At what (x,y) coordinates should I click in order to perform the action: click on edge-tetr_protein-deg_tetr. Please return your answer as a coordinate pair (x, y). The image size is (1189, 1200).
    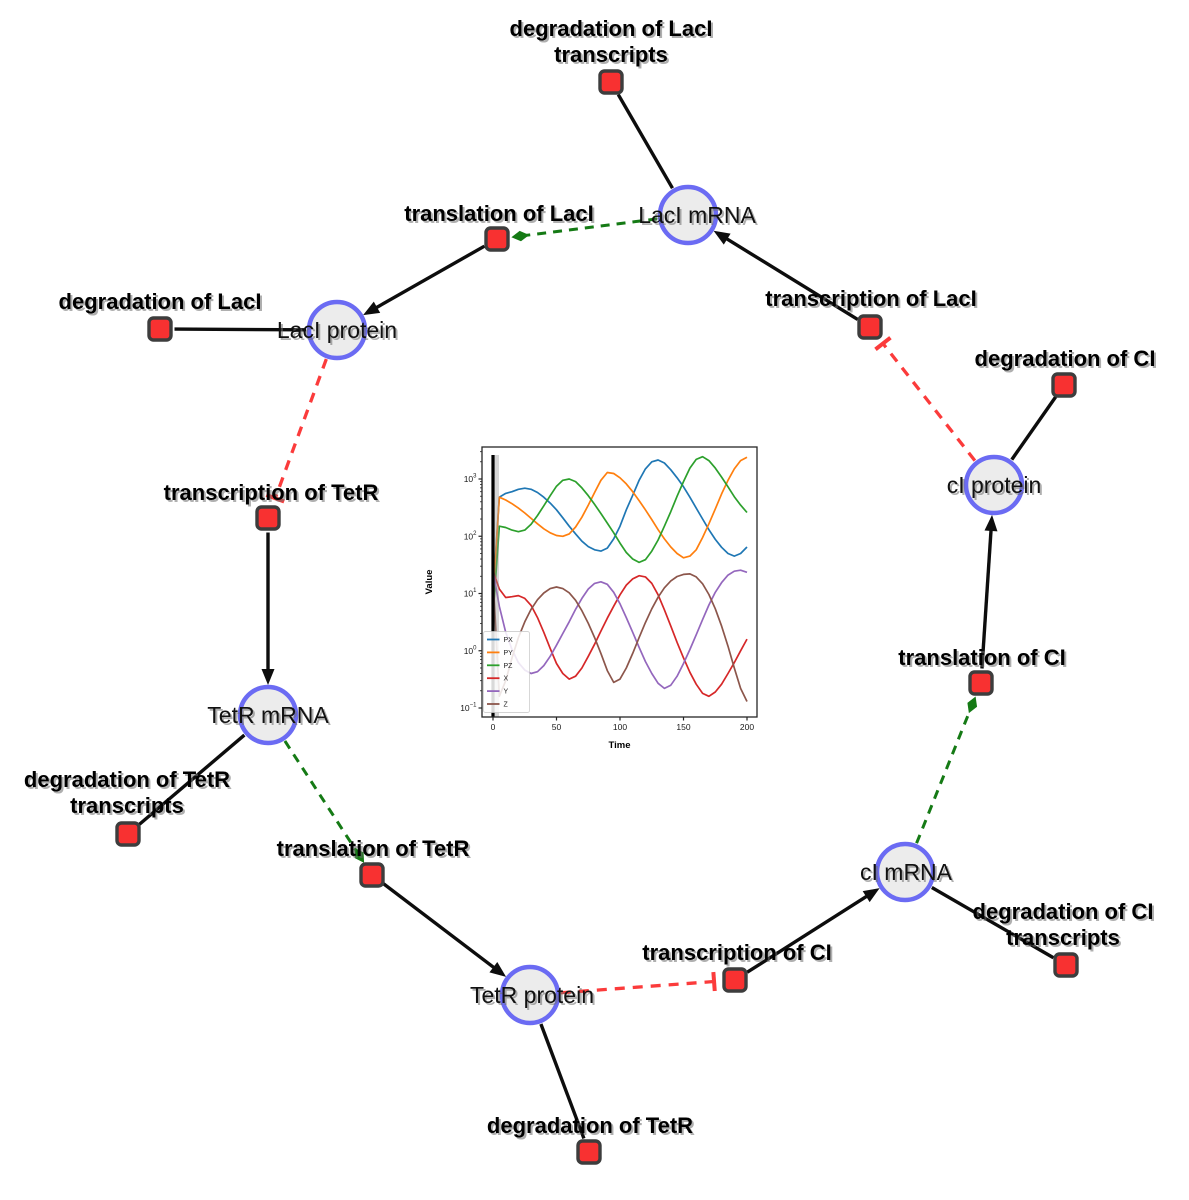
    Looking at the image, I should click on (562, 1081).